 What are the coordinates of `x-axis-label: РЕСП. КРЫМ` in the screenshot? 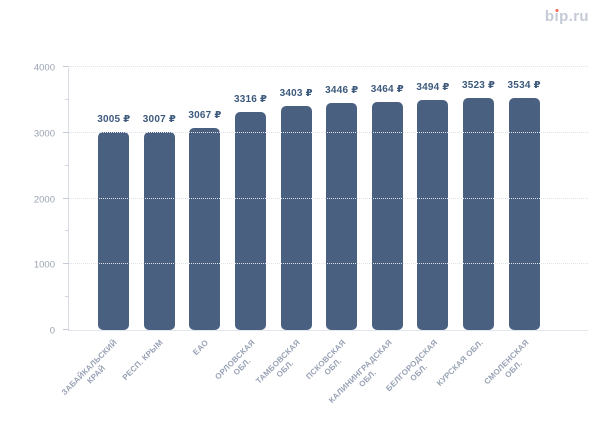 It's located at (142, 360).